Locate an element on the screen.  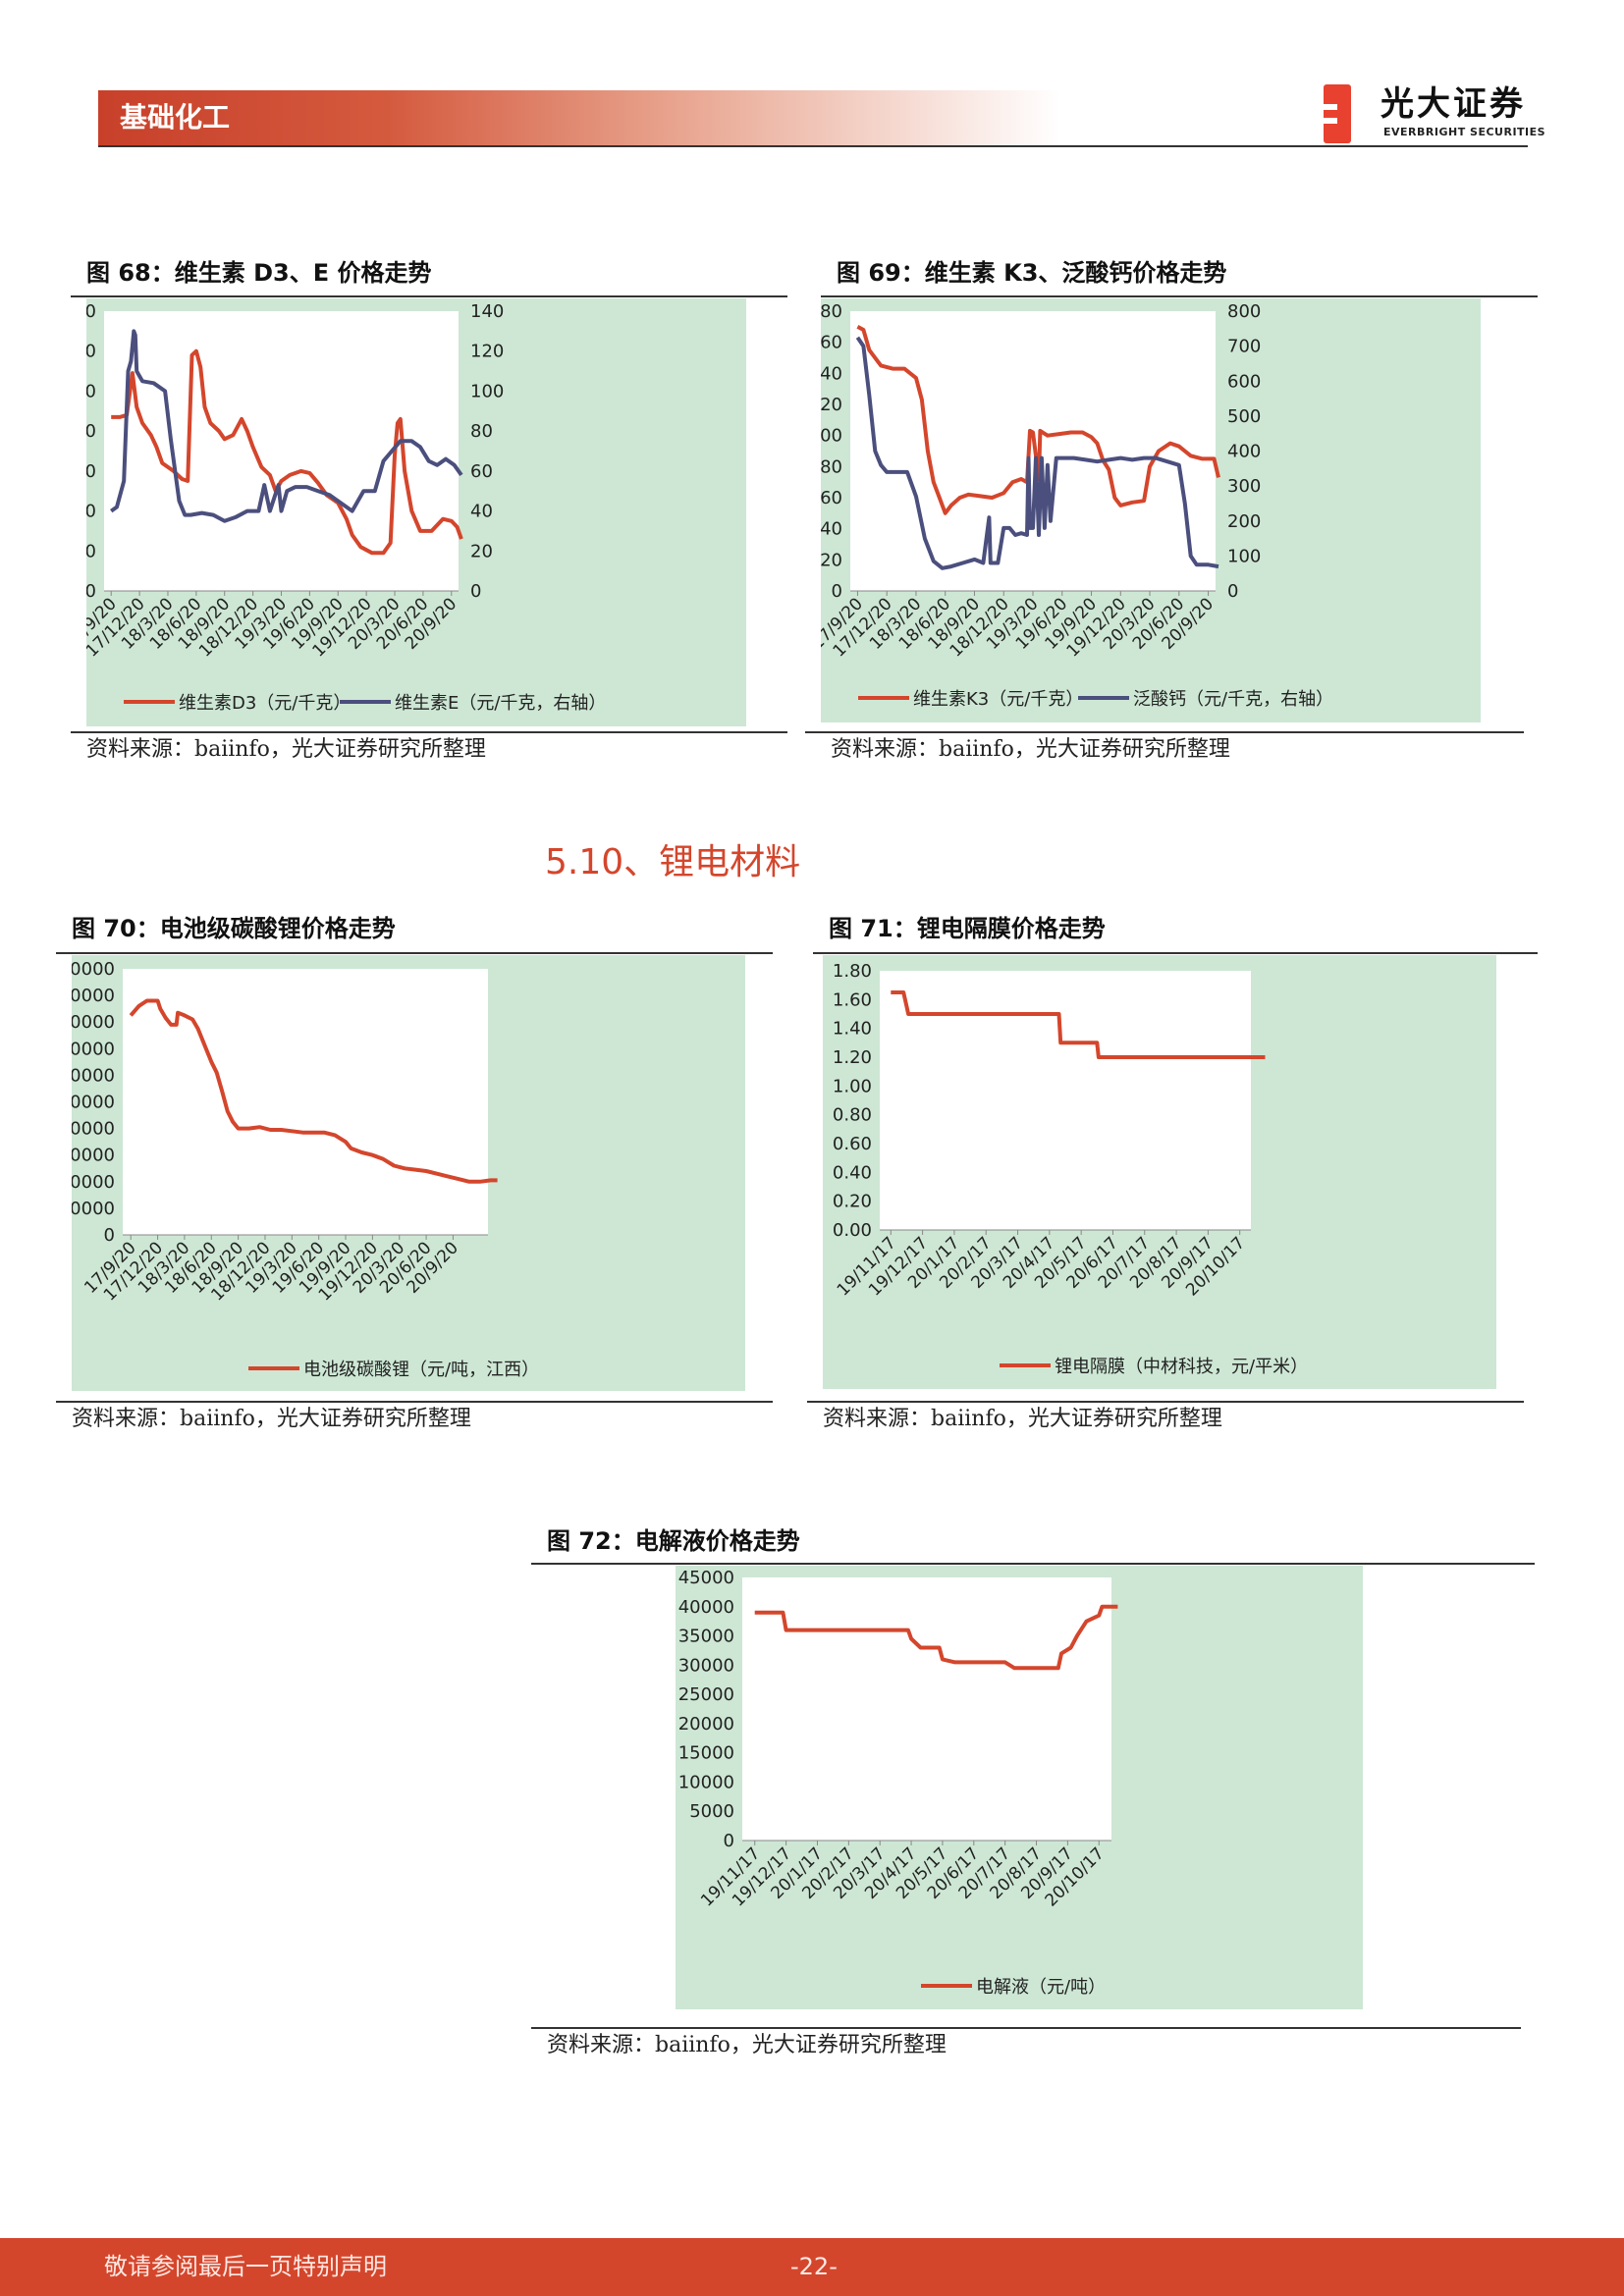
figure-70-bottom-rule is located at coordinates (414, 1402).